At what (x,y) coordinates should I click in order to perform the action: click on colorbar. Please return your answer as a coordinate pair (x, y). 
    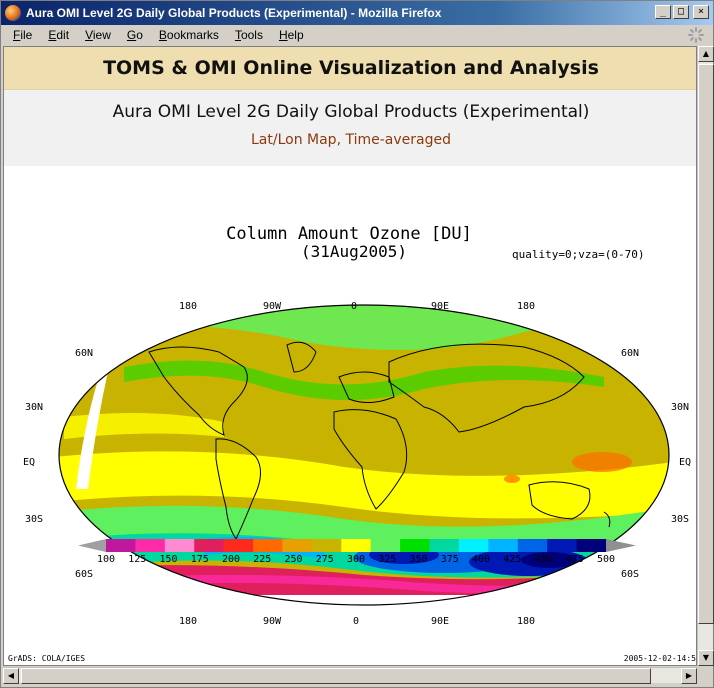
    Looking at the image, I should click on (357, 545).